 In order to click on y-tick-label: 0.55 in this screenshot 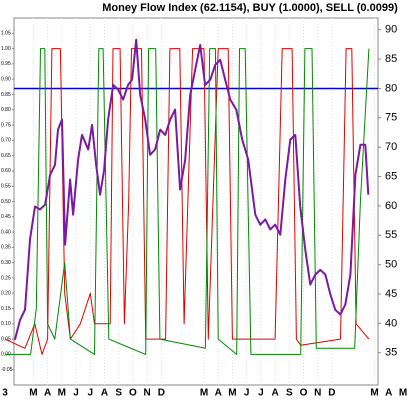, I will do `click(6, 187)`.